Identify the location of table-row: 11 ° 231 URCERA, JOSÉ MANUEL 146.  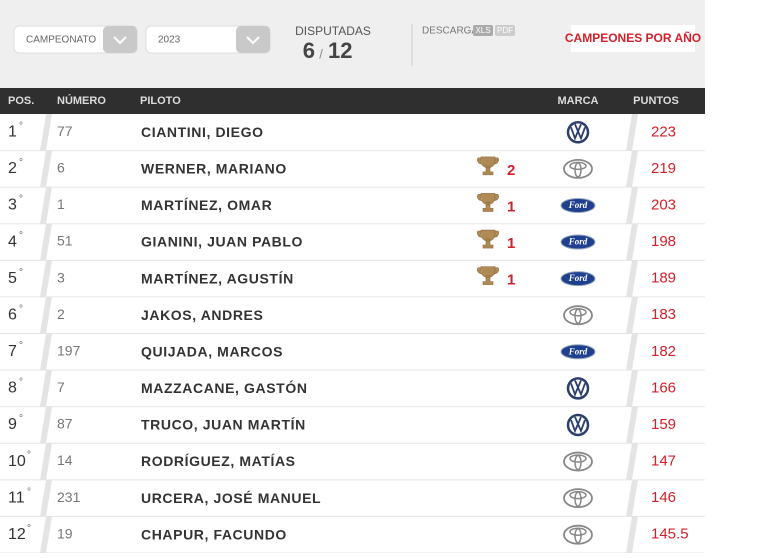
(352, 498).